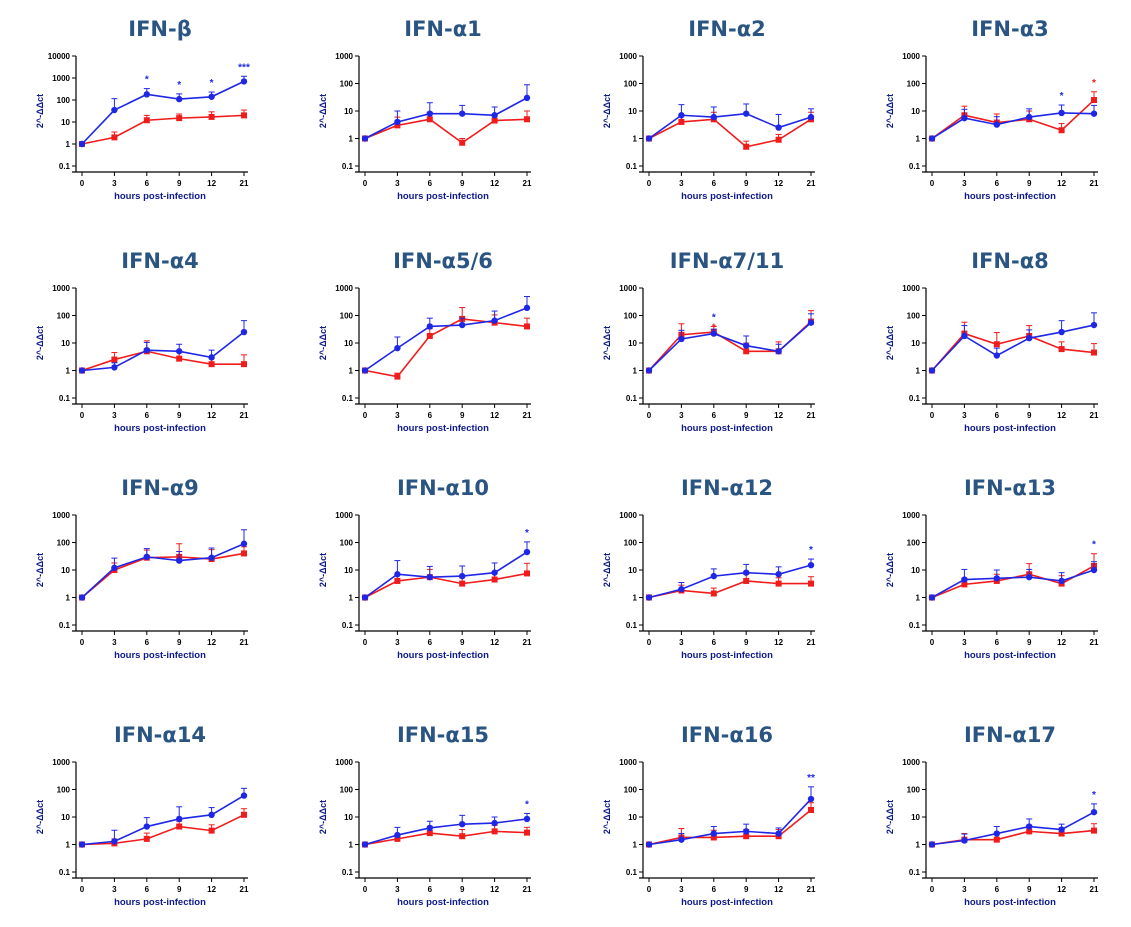 The height and width of the screenshot is (927, 1131). What do you see at coordinates (443, 261) in the screenshot?
I see `chart-title: IFN-α5/6` at bounding box center [443, 261].